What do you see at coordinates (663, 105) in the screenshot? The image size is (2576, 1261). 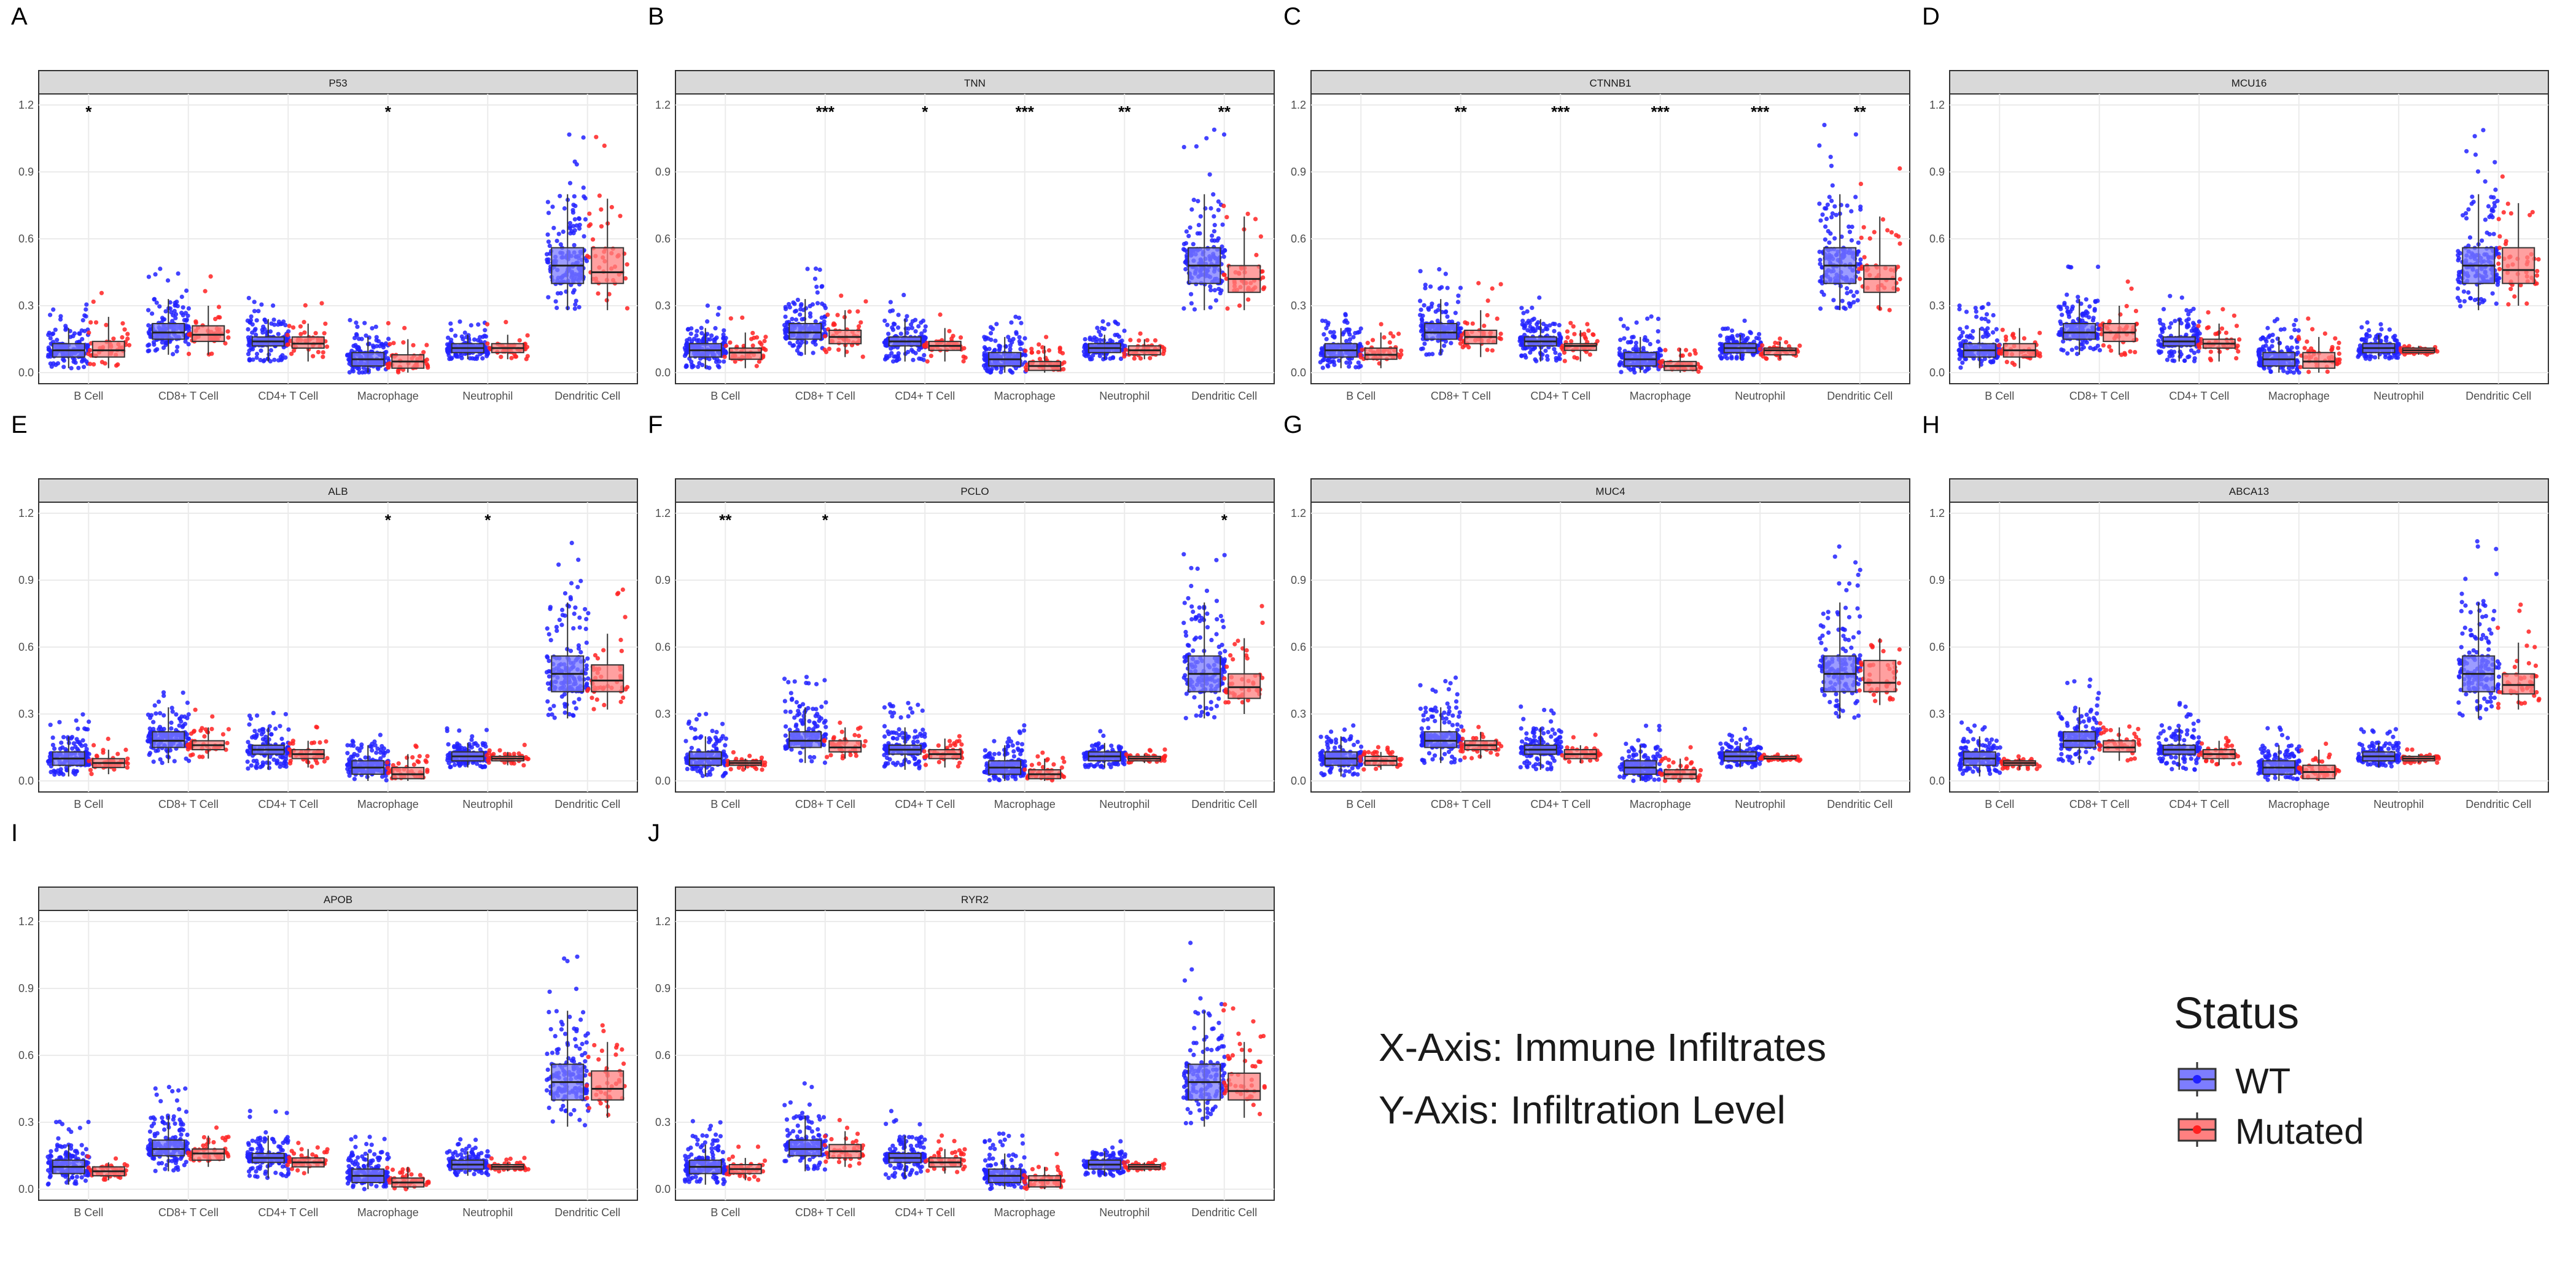 I see `y-tick-label: 1.2` at bounding box center [663, 105].